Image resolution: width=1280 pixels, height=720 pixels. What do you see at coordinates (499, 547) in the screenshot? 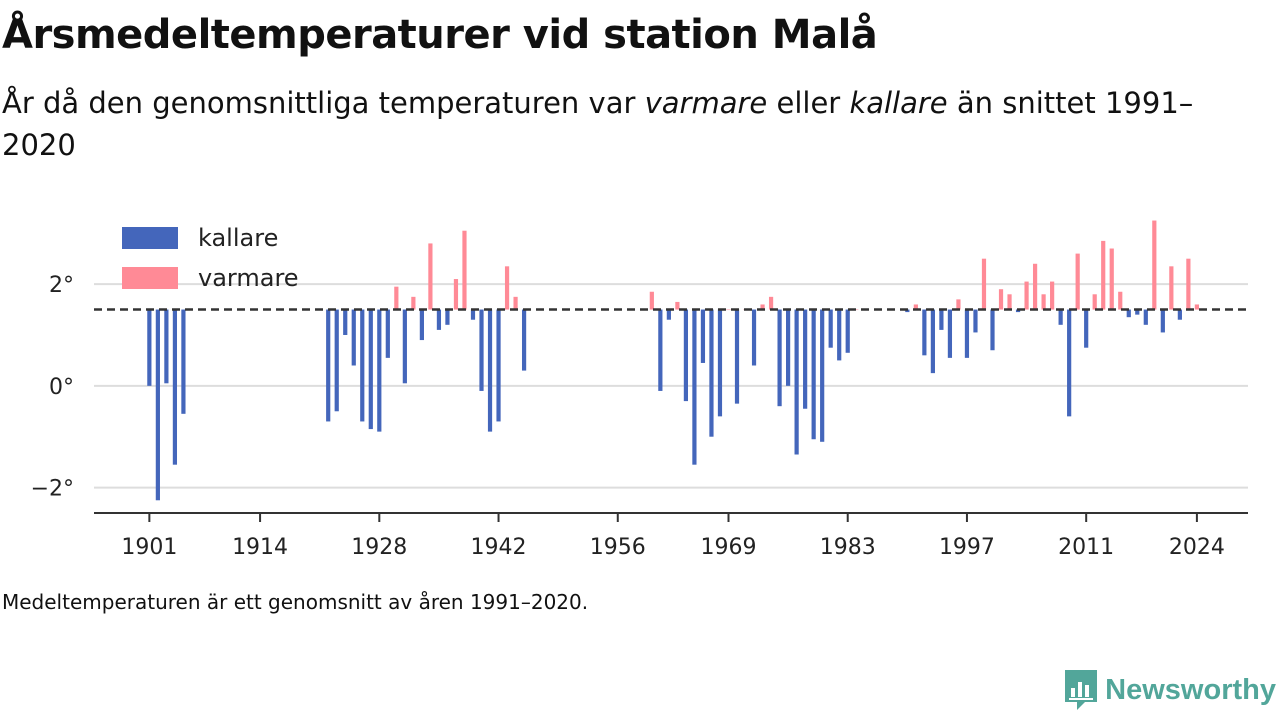
I see `x-tick-label: 1942` at bounding box center [499, 547].